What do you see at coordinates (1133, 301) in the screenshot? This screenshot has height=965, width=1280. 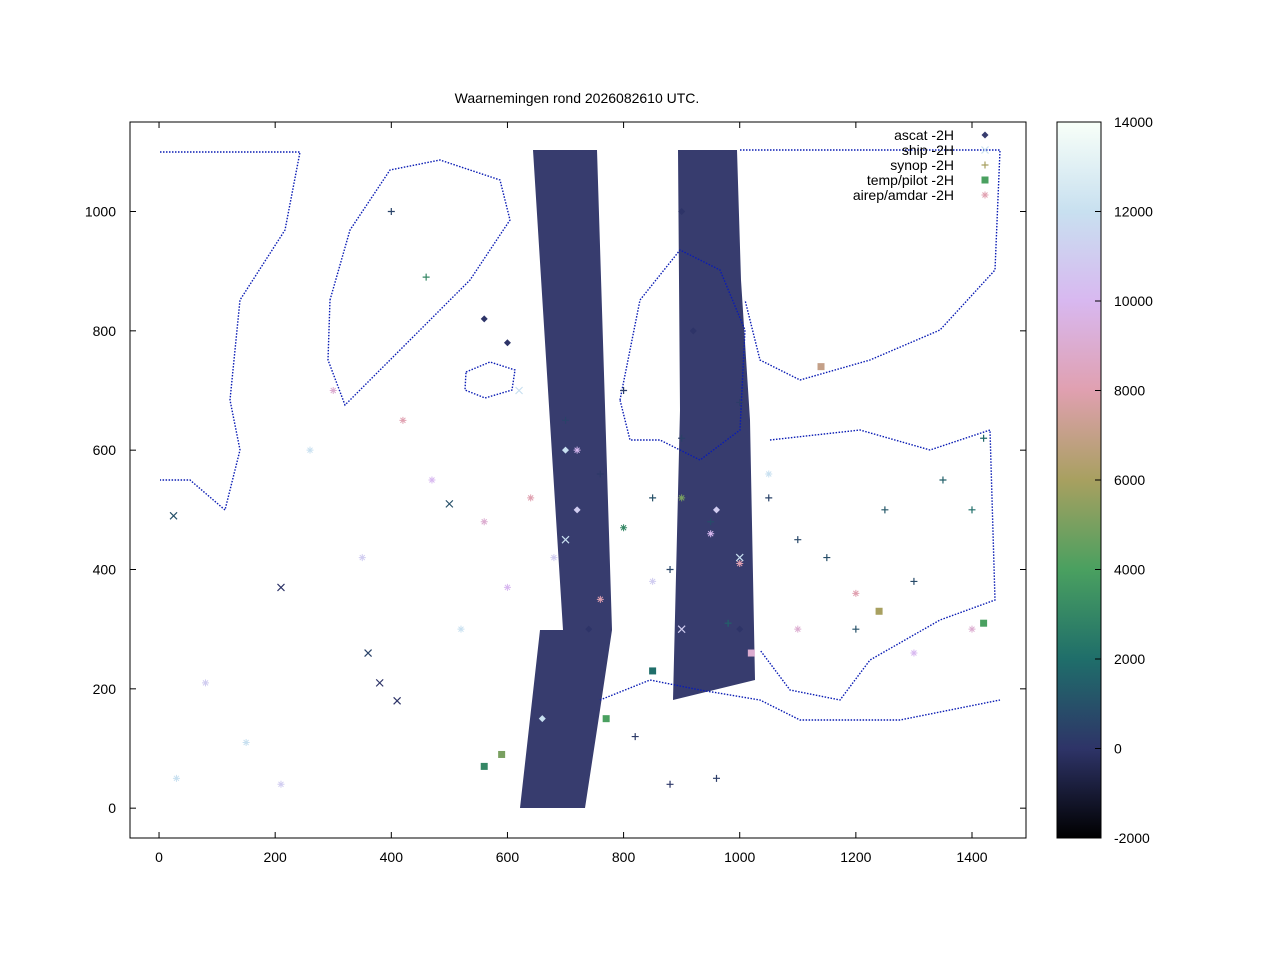 I see `colorbar-tick-label: 10000` at bounding box center [1133, 301].